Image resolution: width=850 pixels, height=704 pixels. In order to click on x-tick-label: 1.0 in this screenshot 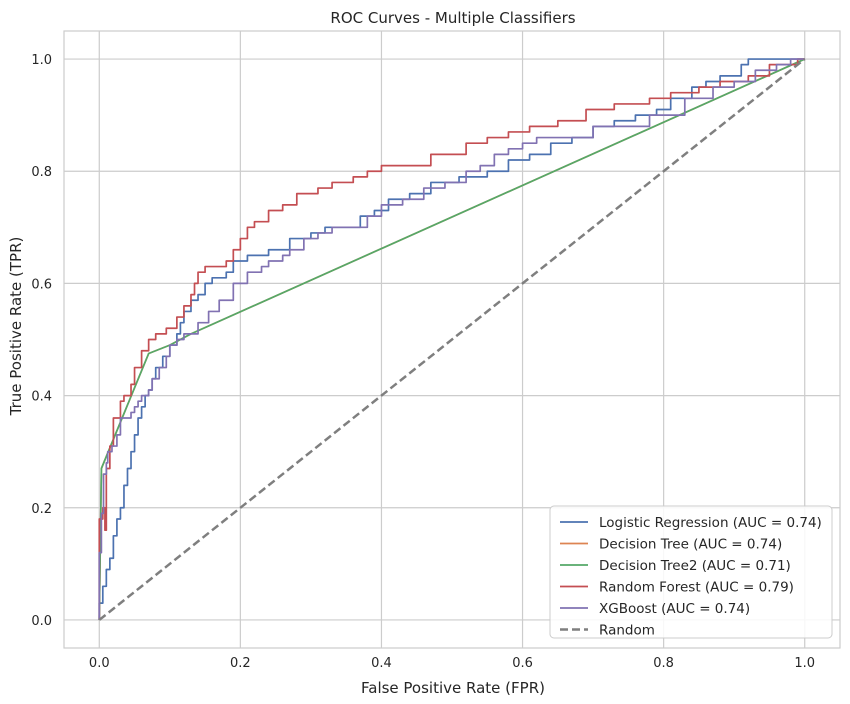, I will do `click(804, 663)`.